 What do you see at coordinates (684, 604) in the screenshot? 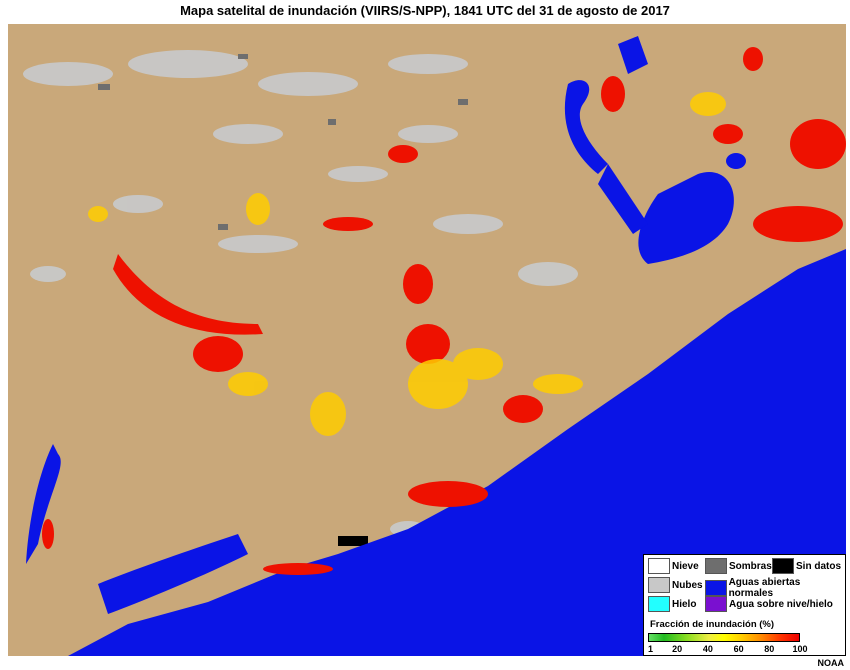
I see `legend-label: Hielo` at bounding box center [684, 604].